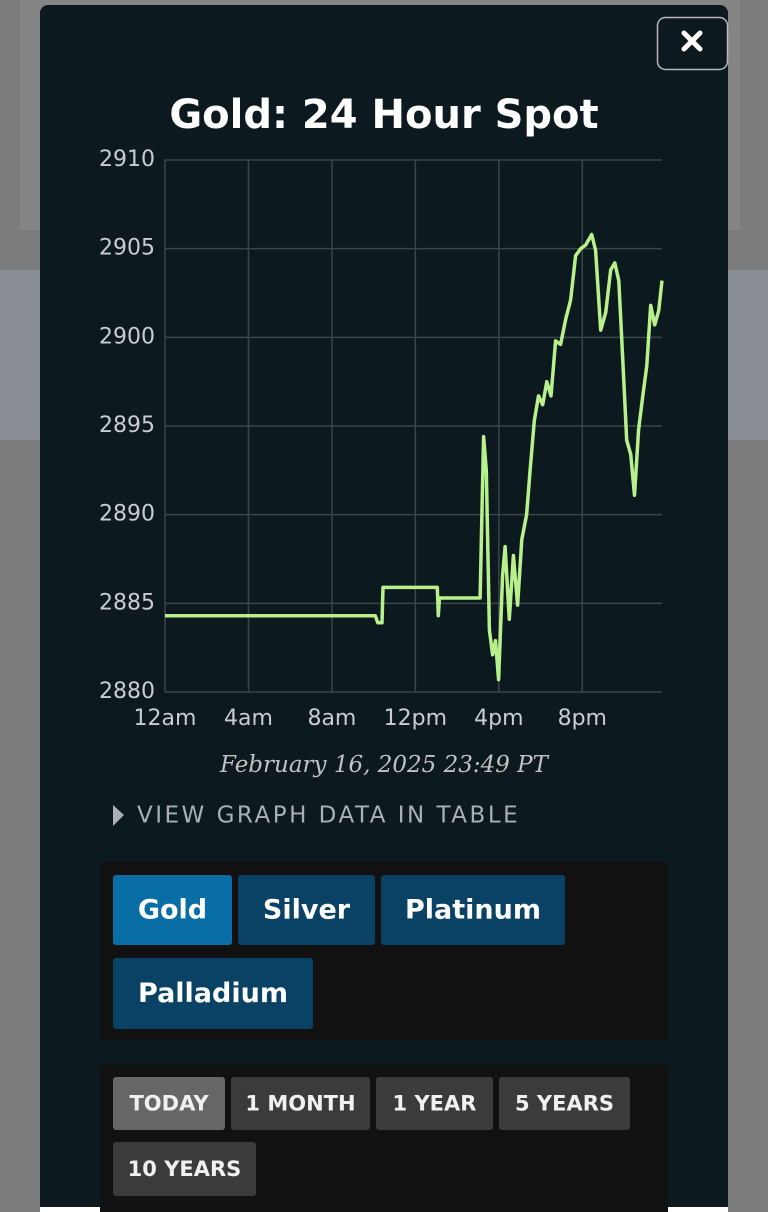 This screenshot has height=1212, width=768. What do you see at coordinates (692, 41) in the screenshot?
I see `close-icon` at bounding box center [692, 41].